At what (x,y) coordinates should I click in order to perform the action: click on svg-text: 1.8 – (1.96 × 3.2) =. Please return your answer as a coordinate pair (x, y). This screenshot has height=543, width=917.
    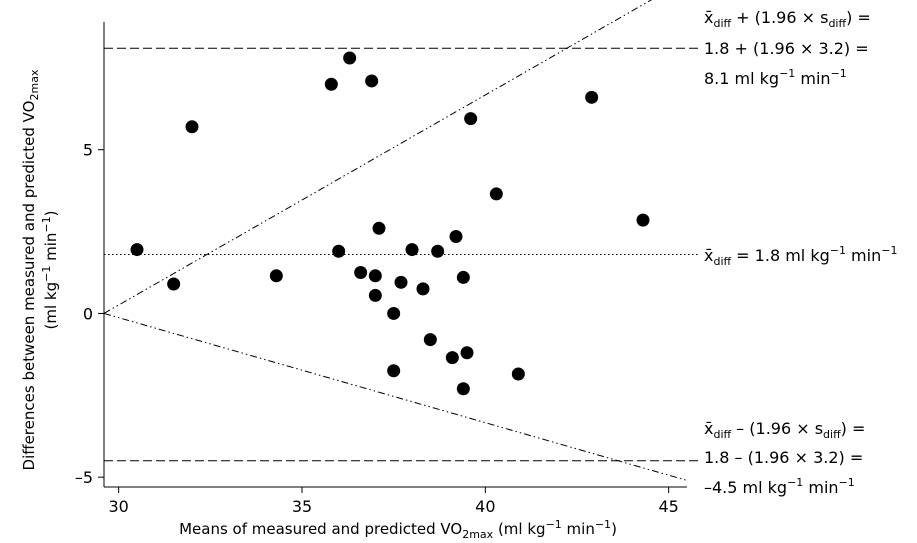
    Looking at the image, I should click on (783, 457).